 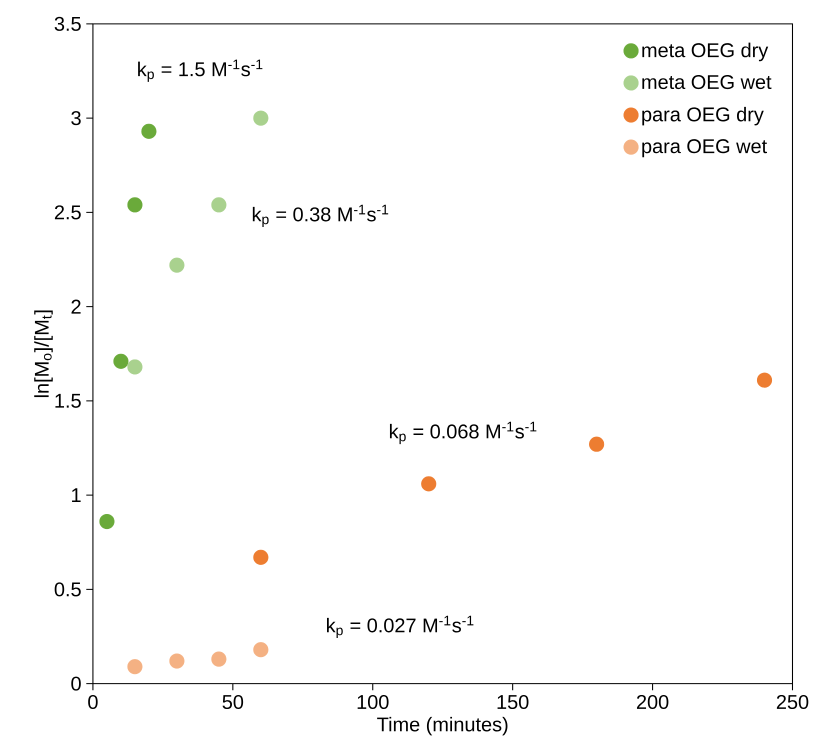 I want to click on annotation: k$_{p}$ = 0.068 M$^{-1}$s$^{-1}$, so click(x=463, y=433).